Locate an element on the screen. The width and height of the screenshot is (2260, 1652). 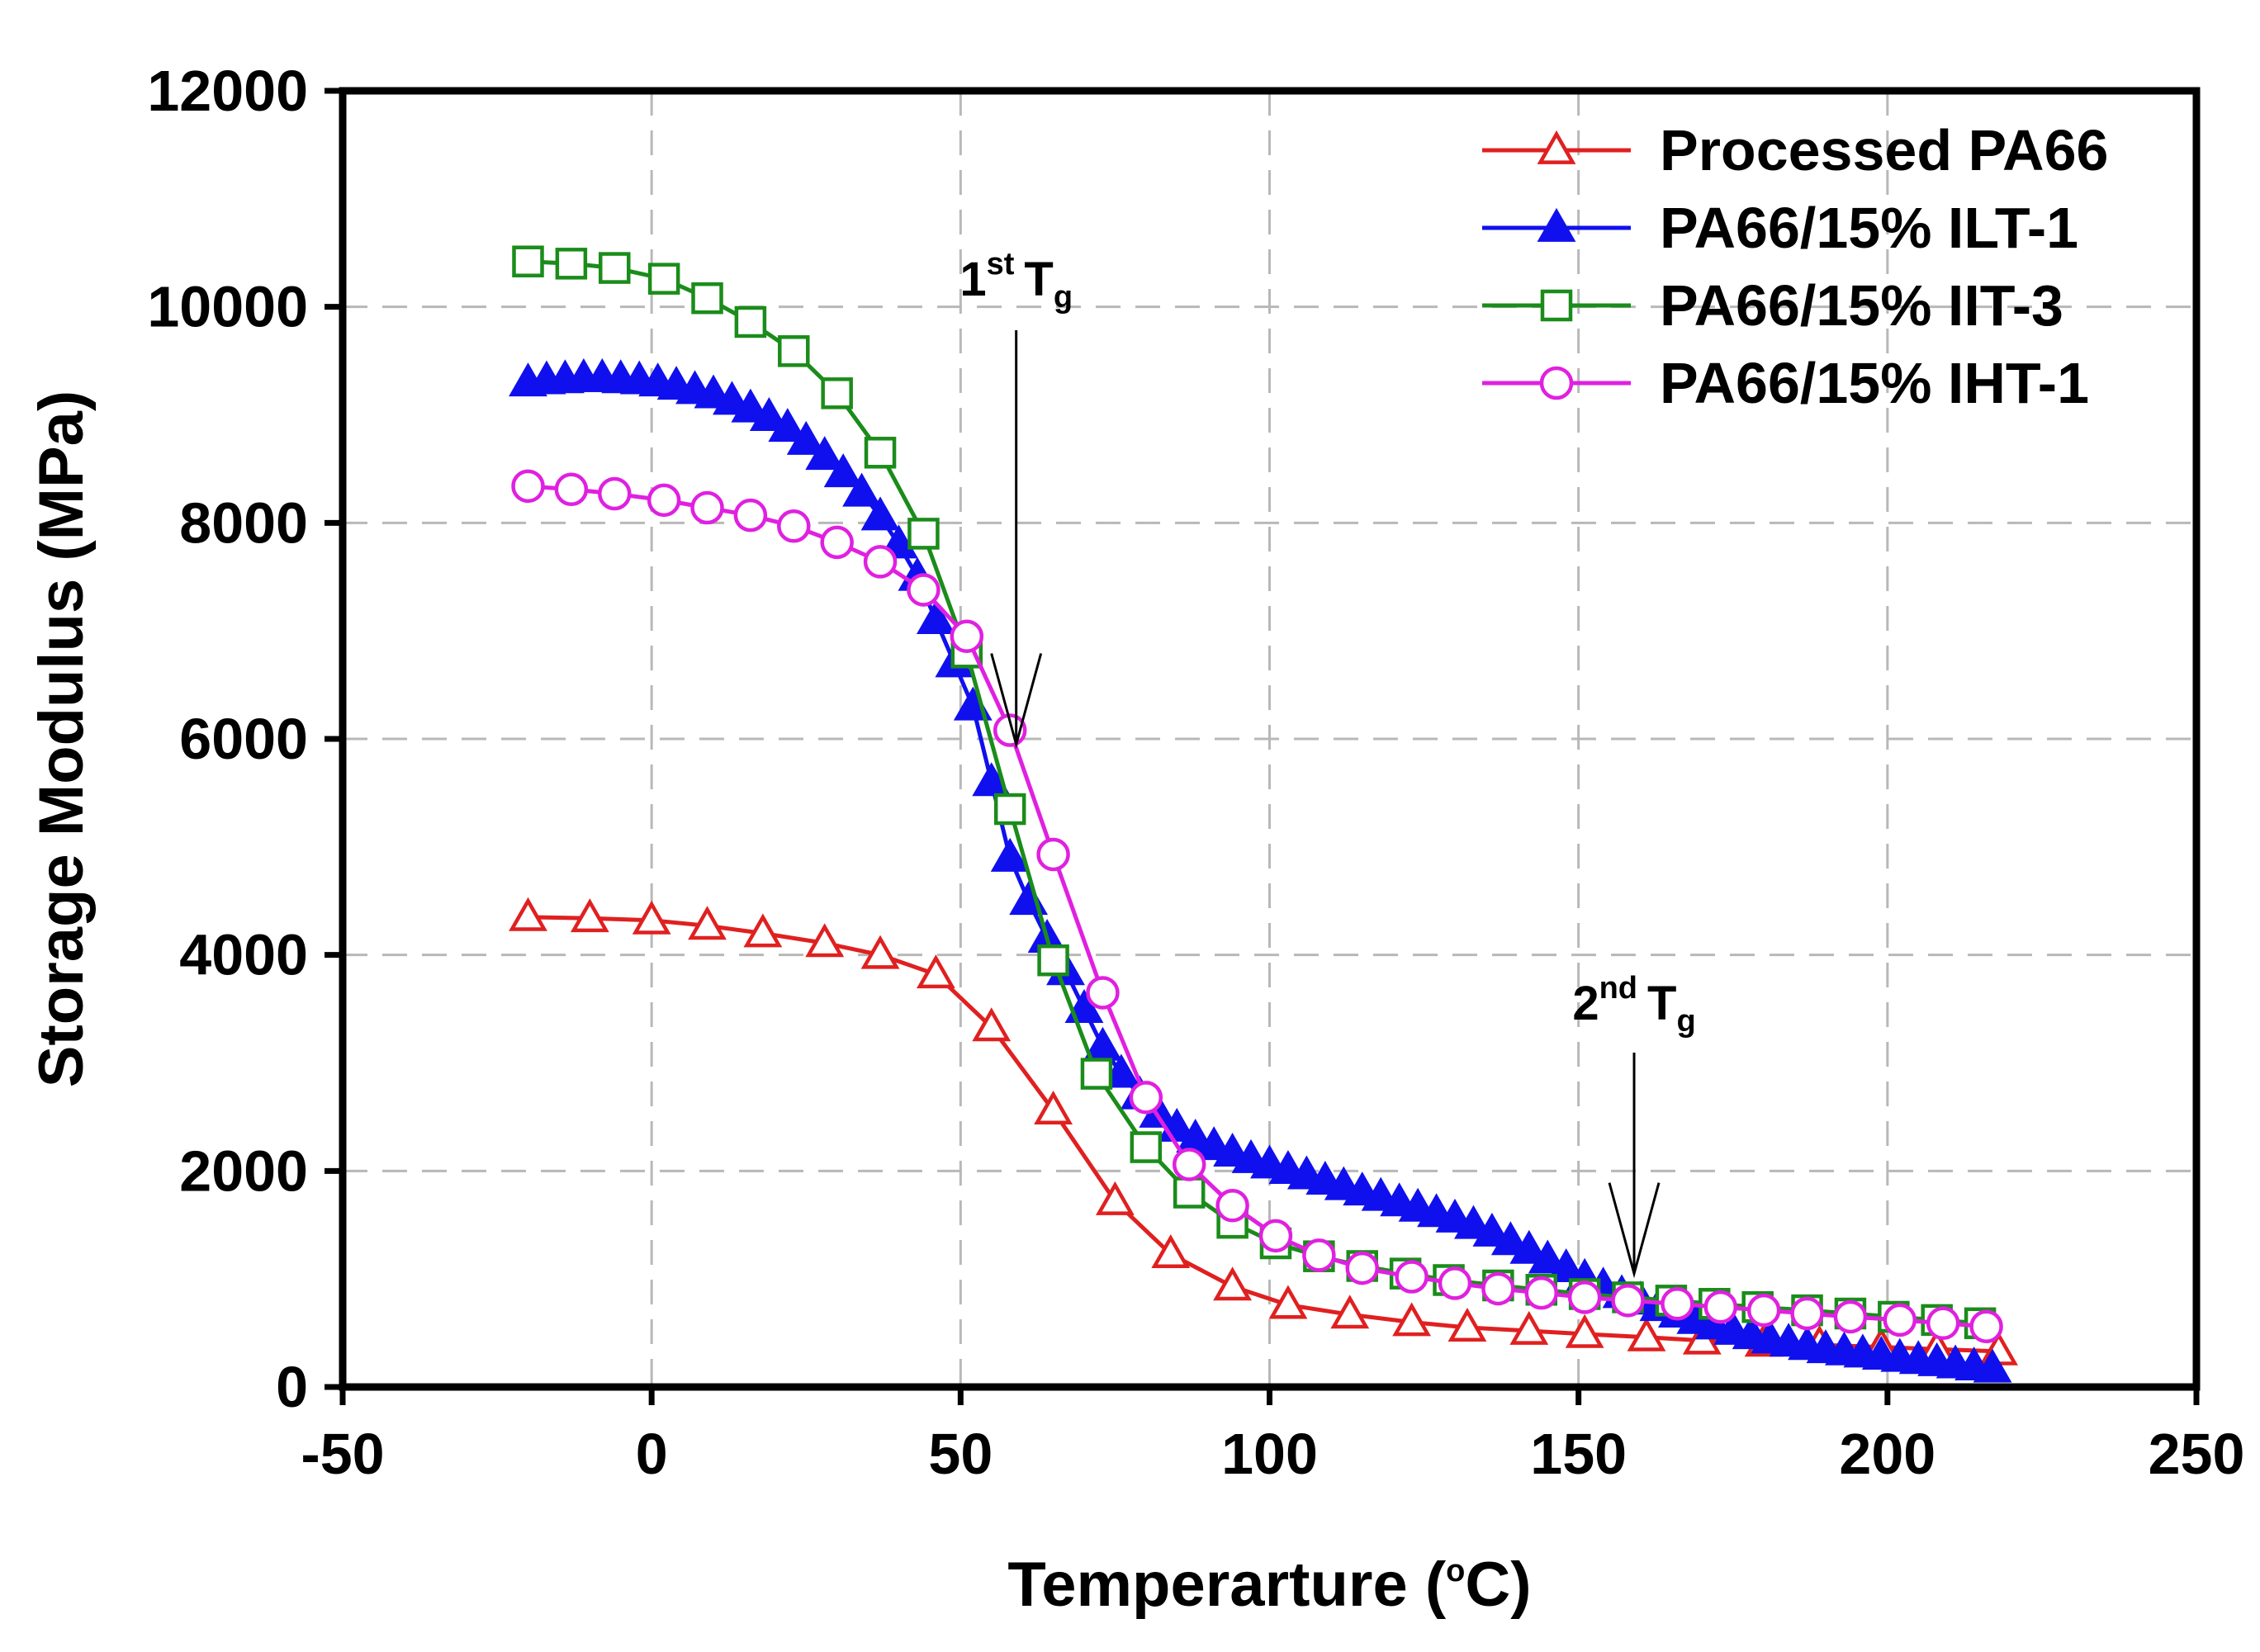
y-tick-label: 4000 is located at coordinates (243, 955).